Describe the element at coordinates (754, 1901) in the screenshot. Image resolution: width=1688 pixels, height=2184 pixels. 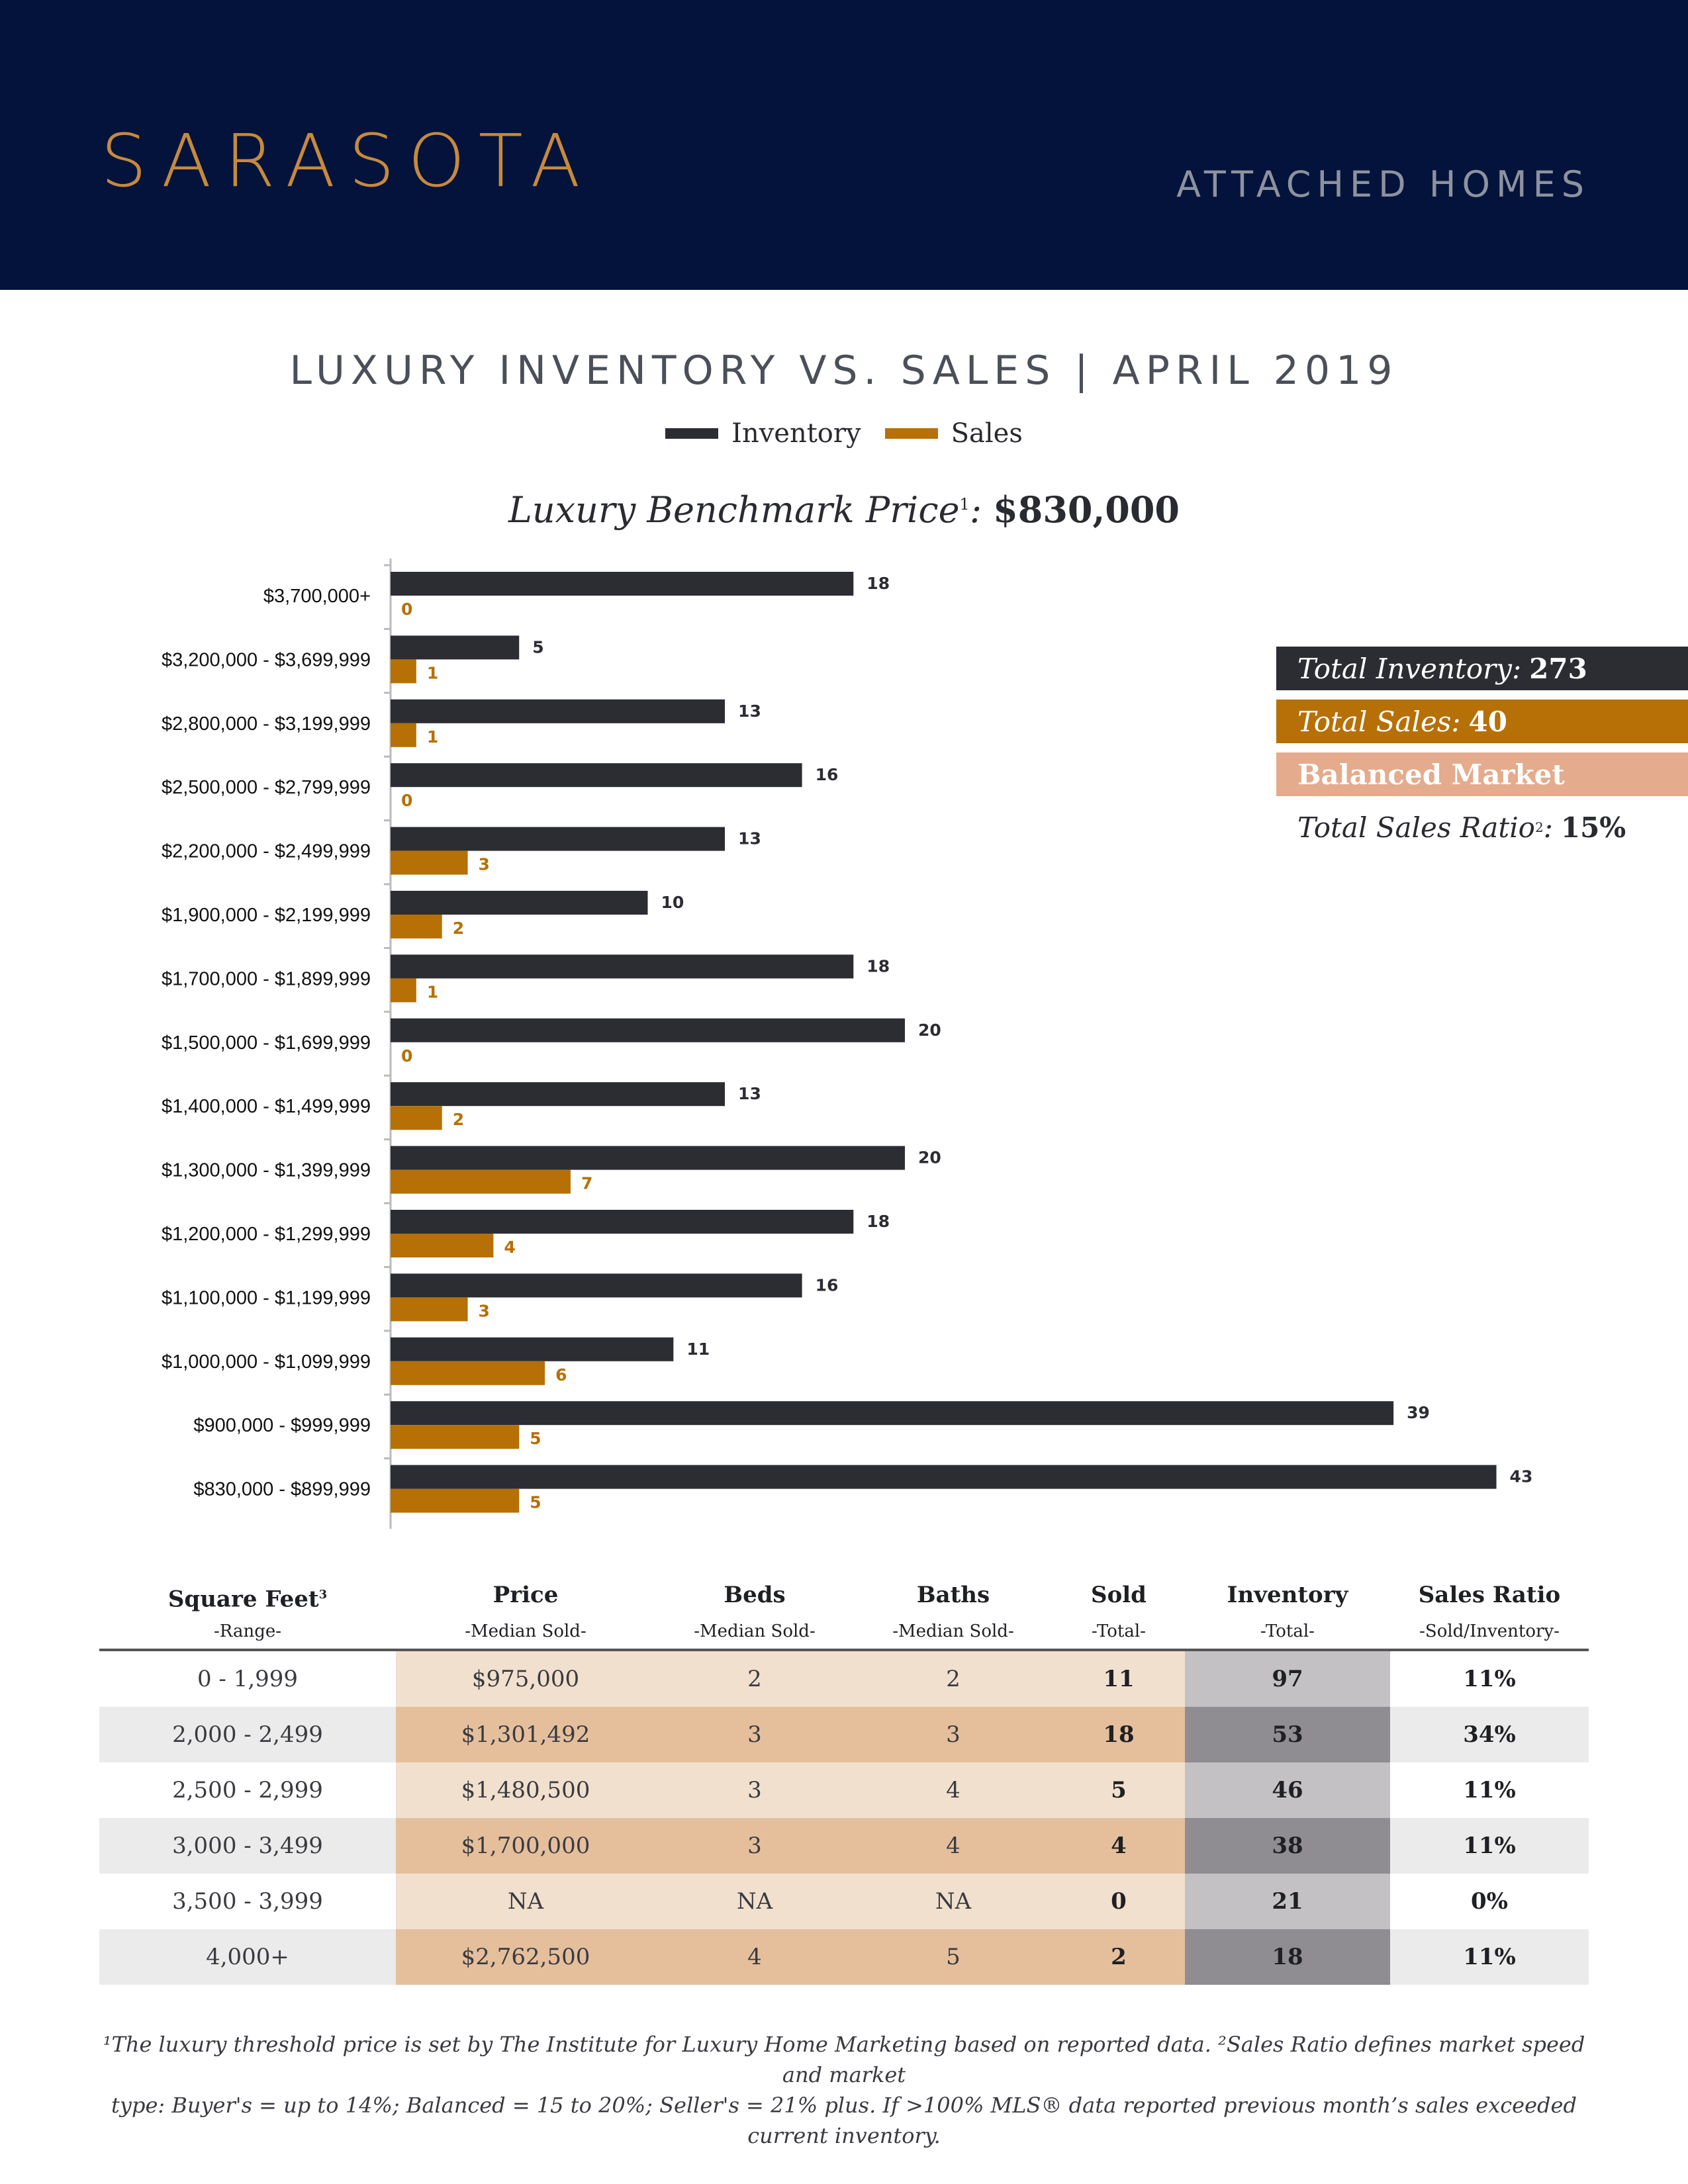
I see `cell-beds: NA` at that location.